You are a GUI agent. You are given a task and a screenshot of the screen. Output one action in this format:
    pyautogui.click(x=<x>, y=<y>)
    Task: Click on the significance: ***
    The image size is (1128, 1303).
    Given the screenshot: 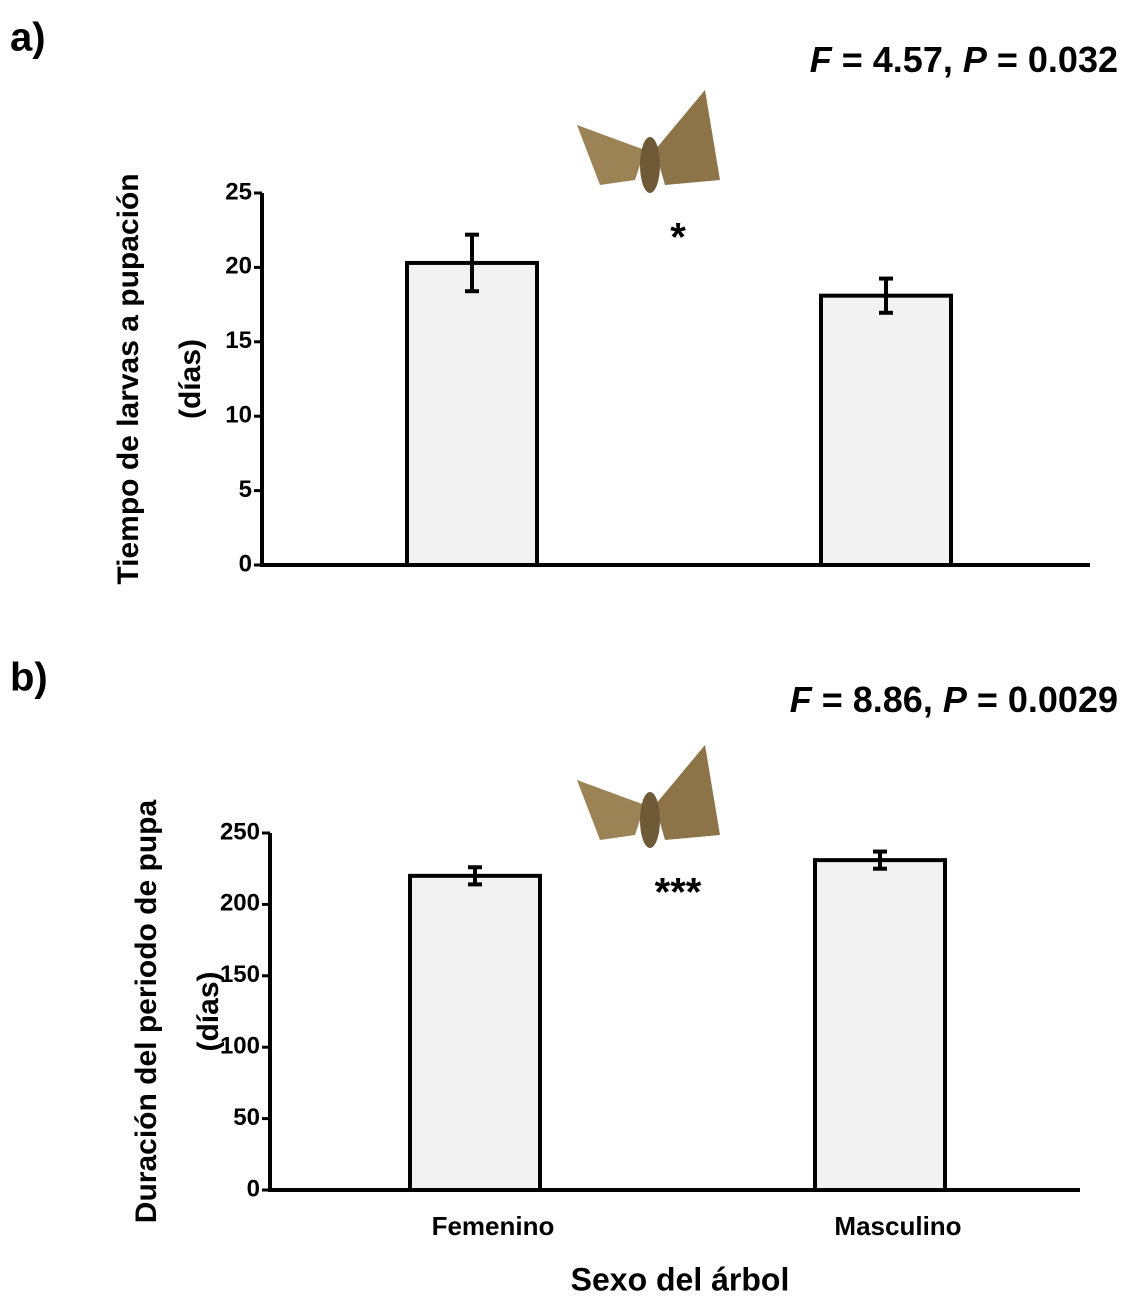 What is the action you would take?
    pyautogui.click(x=678, y=893)
    